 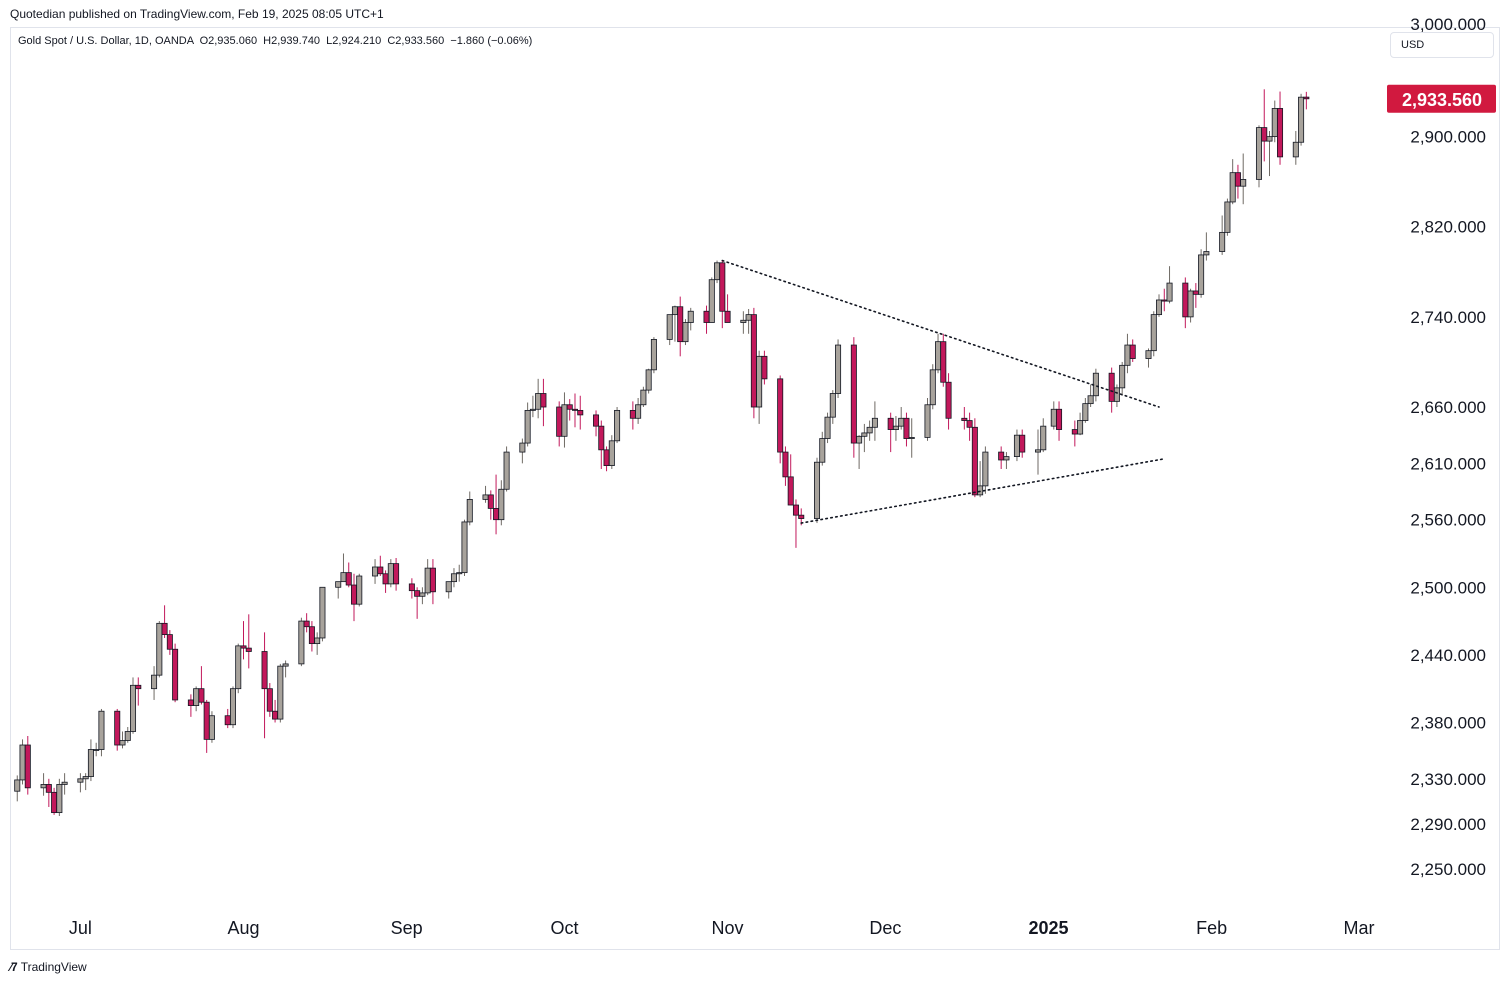 What do you see at coordinates (1442, 45) in the screenshot?
I see `currency-selector: USD` at bounding box center [1442, 45].